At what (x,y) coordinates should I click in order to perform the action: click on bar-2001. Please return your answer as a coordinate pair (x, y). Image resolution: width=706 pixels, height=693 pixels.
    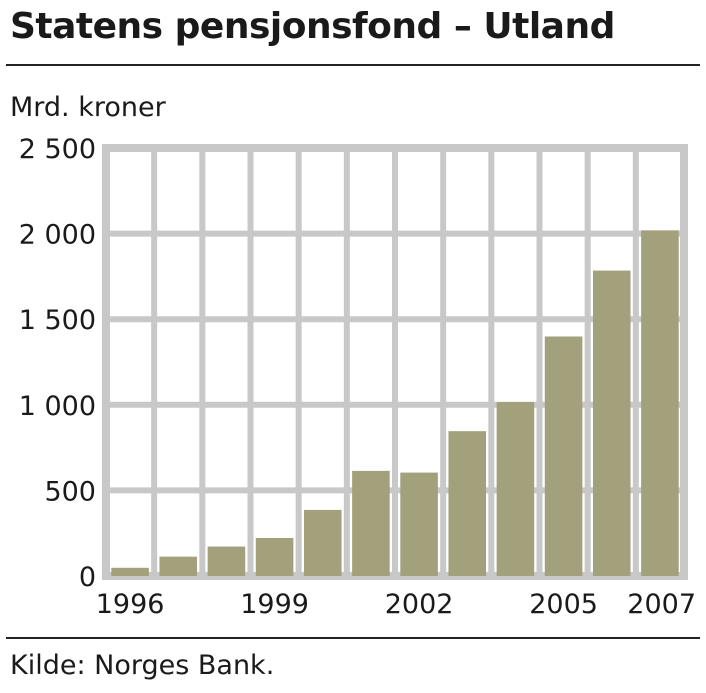
    Looking at the image, I should click on (371, 523).